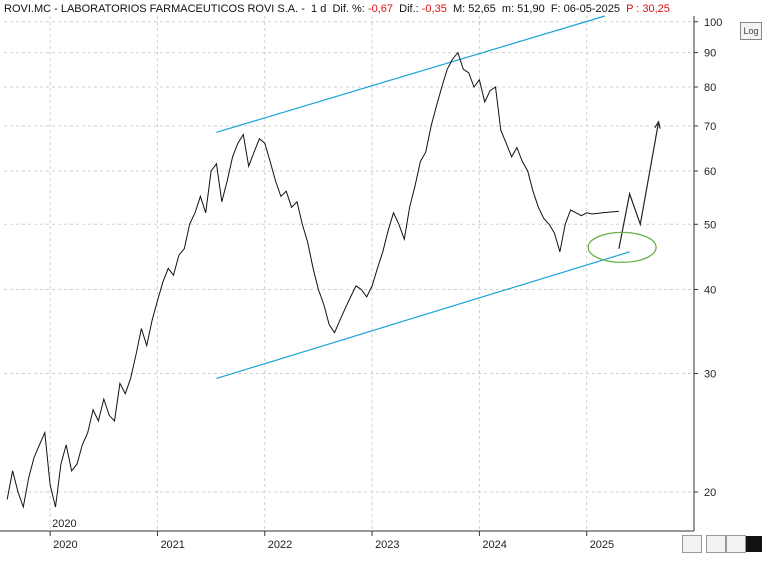 The height and width of the screenshot is (571, 765). What do you see at coordinates (710, 225) in the screenshot?
I see `y-tick-label: 50` at bounding box center [710, 225].